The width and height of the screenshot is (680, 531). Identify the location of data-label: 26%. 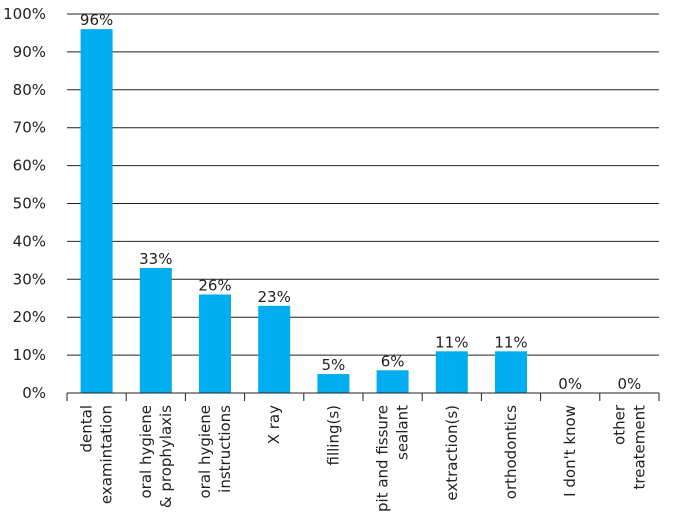
(214, 285).